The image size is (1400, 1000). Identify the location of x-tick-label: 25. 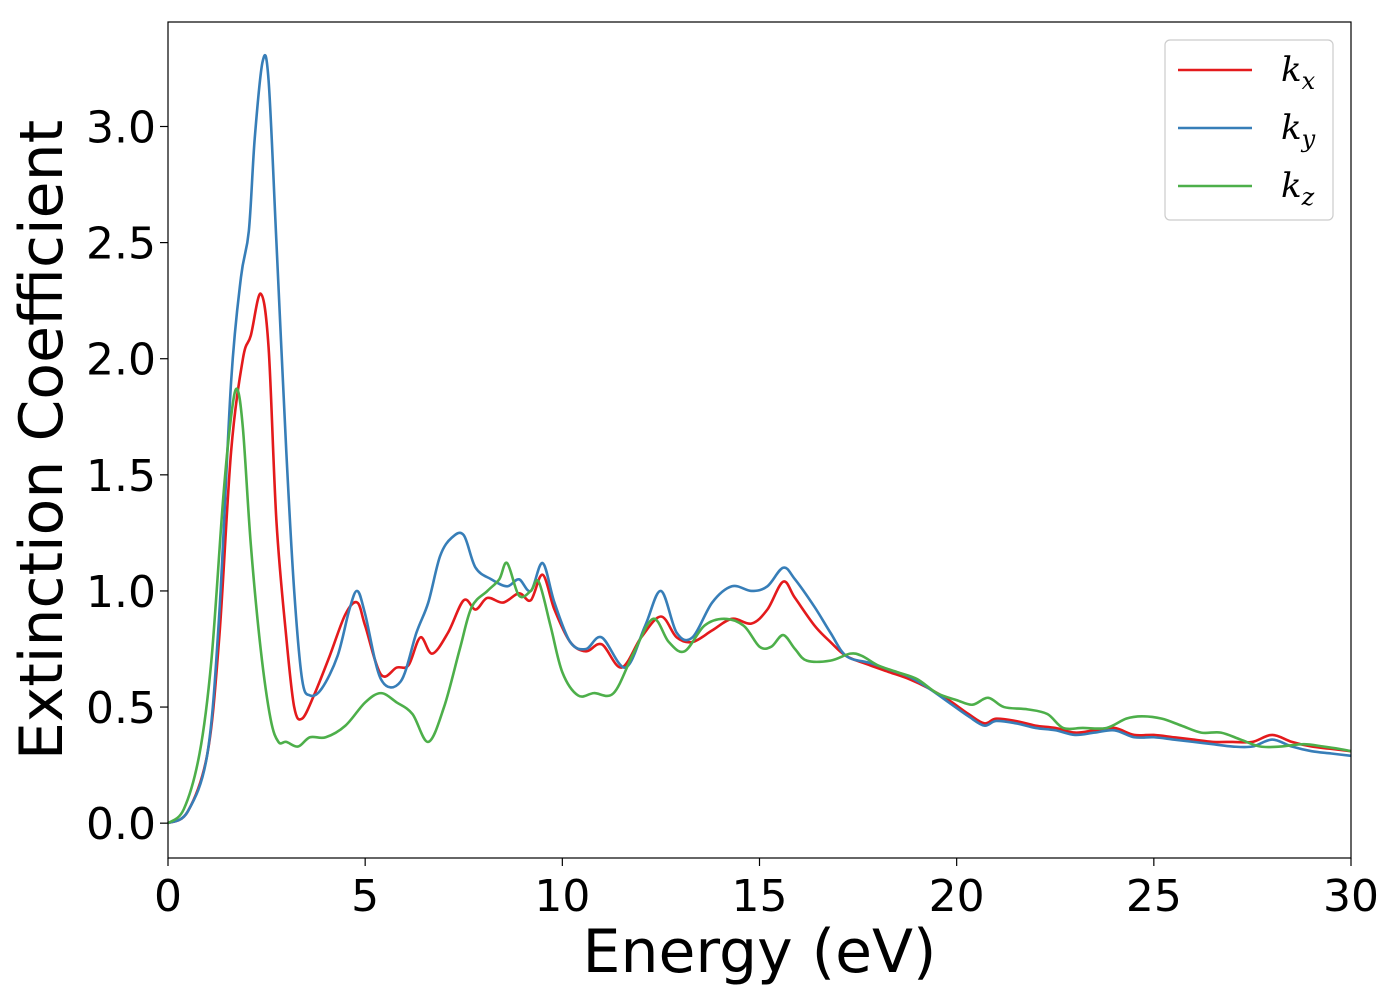
(1154, 896).